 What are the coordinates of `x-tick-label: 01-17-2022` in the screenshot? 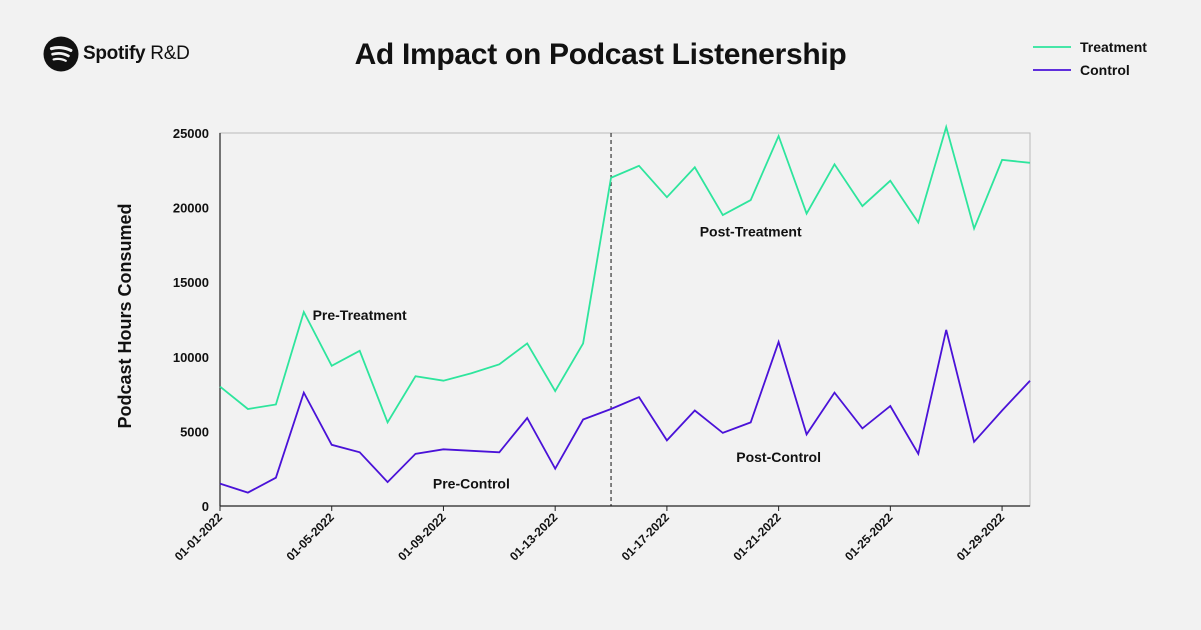 It's located at (646, 537).